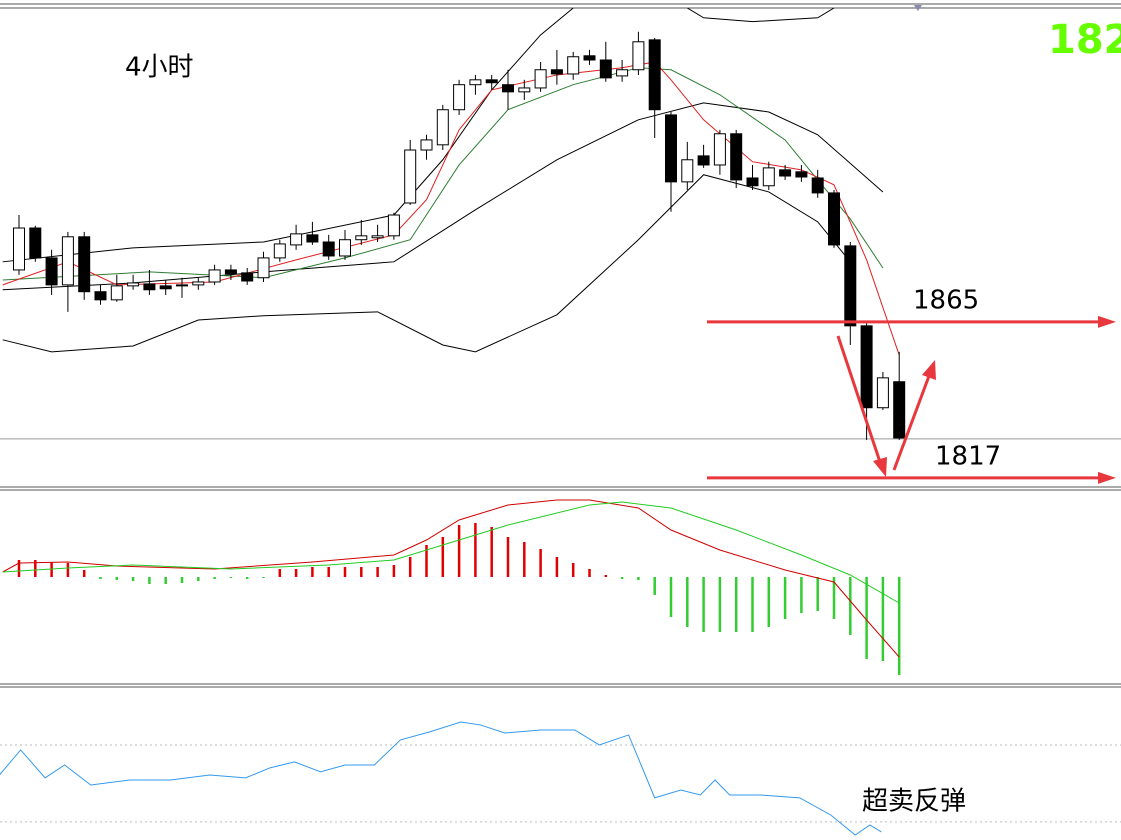 The height and width of the screenshot is (840, 1121). I want to click on level-label: 1865, so click(946, 300).